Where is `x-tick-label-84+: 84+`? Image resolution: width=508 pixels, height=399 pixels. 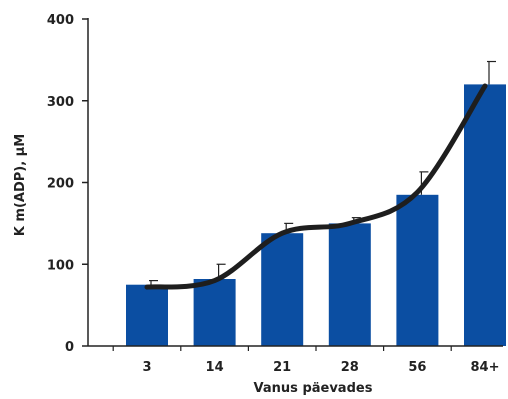
x-tick-label-84+: 84+ is located at coordinates (485, 367).